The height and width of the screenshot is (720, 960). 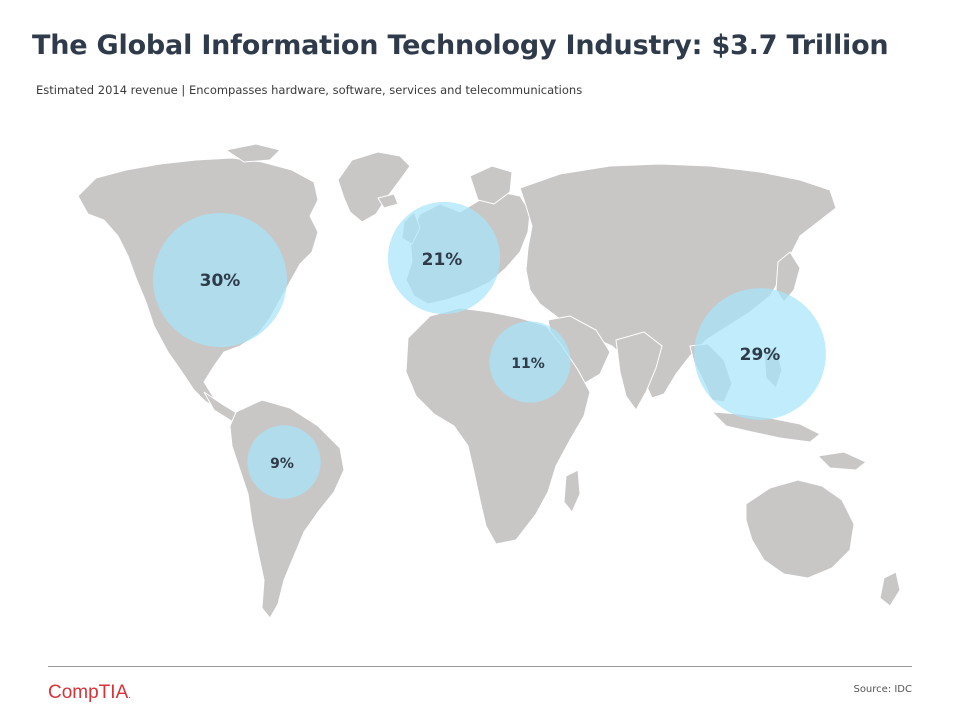 I want to click on bubble-label-north-america: 30%, so click(x=220, y=281).